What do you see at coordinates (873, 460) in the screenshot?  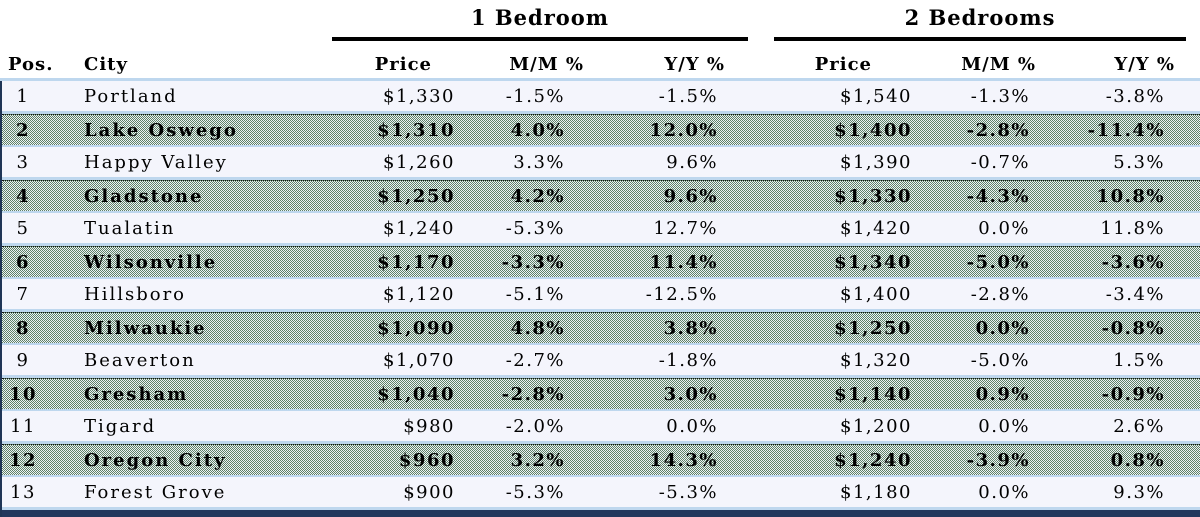 I see `price-2br-cell: $1,240` at bounding box center [873, 460].